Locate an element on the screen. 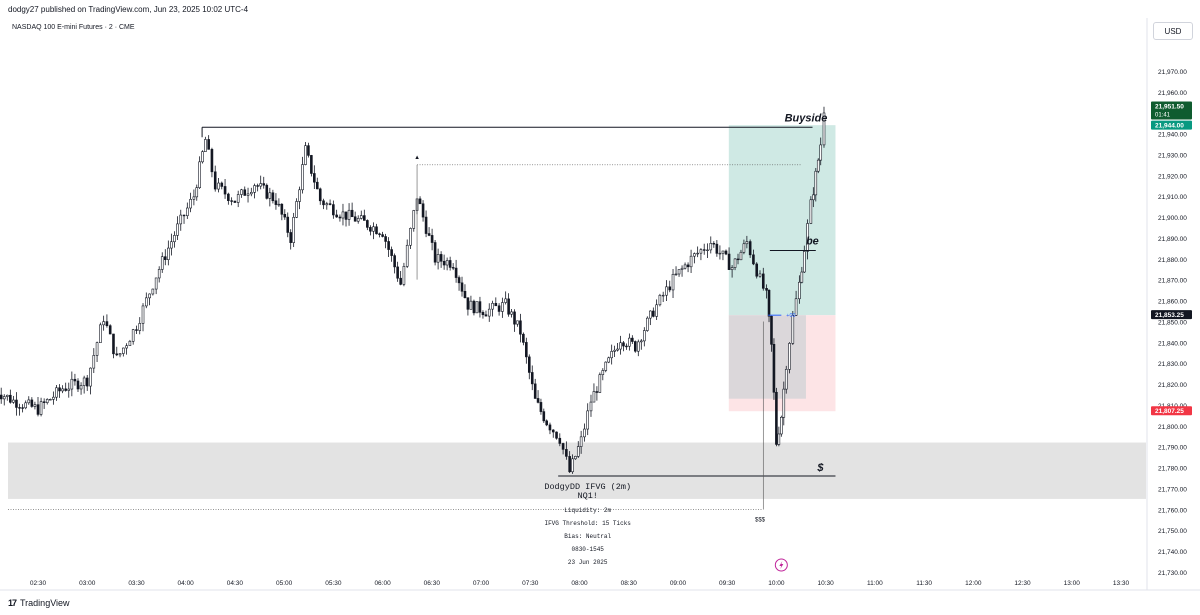  x-tick-label: 06:30 is located at coordinates (432, 583).